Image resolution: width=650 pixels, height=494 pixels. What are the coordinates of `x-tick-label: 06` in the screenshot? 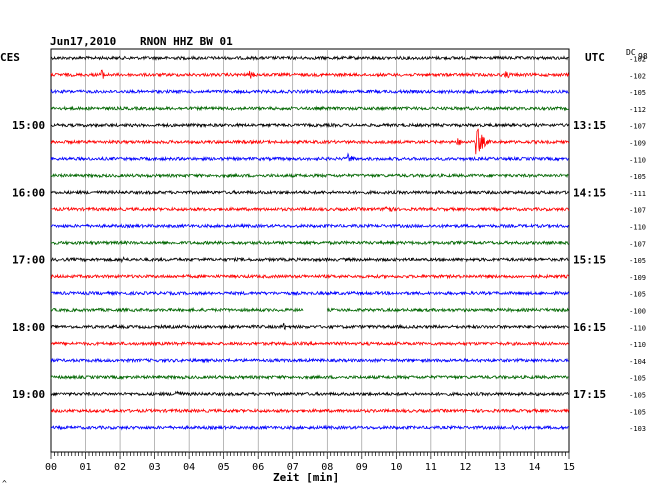 It's located at (258, 467).